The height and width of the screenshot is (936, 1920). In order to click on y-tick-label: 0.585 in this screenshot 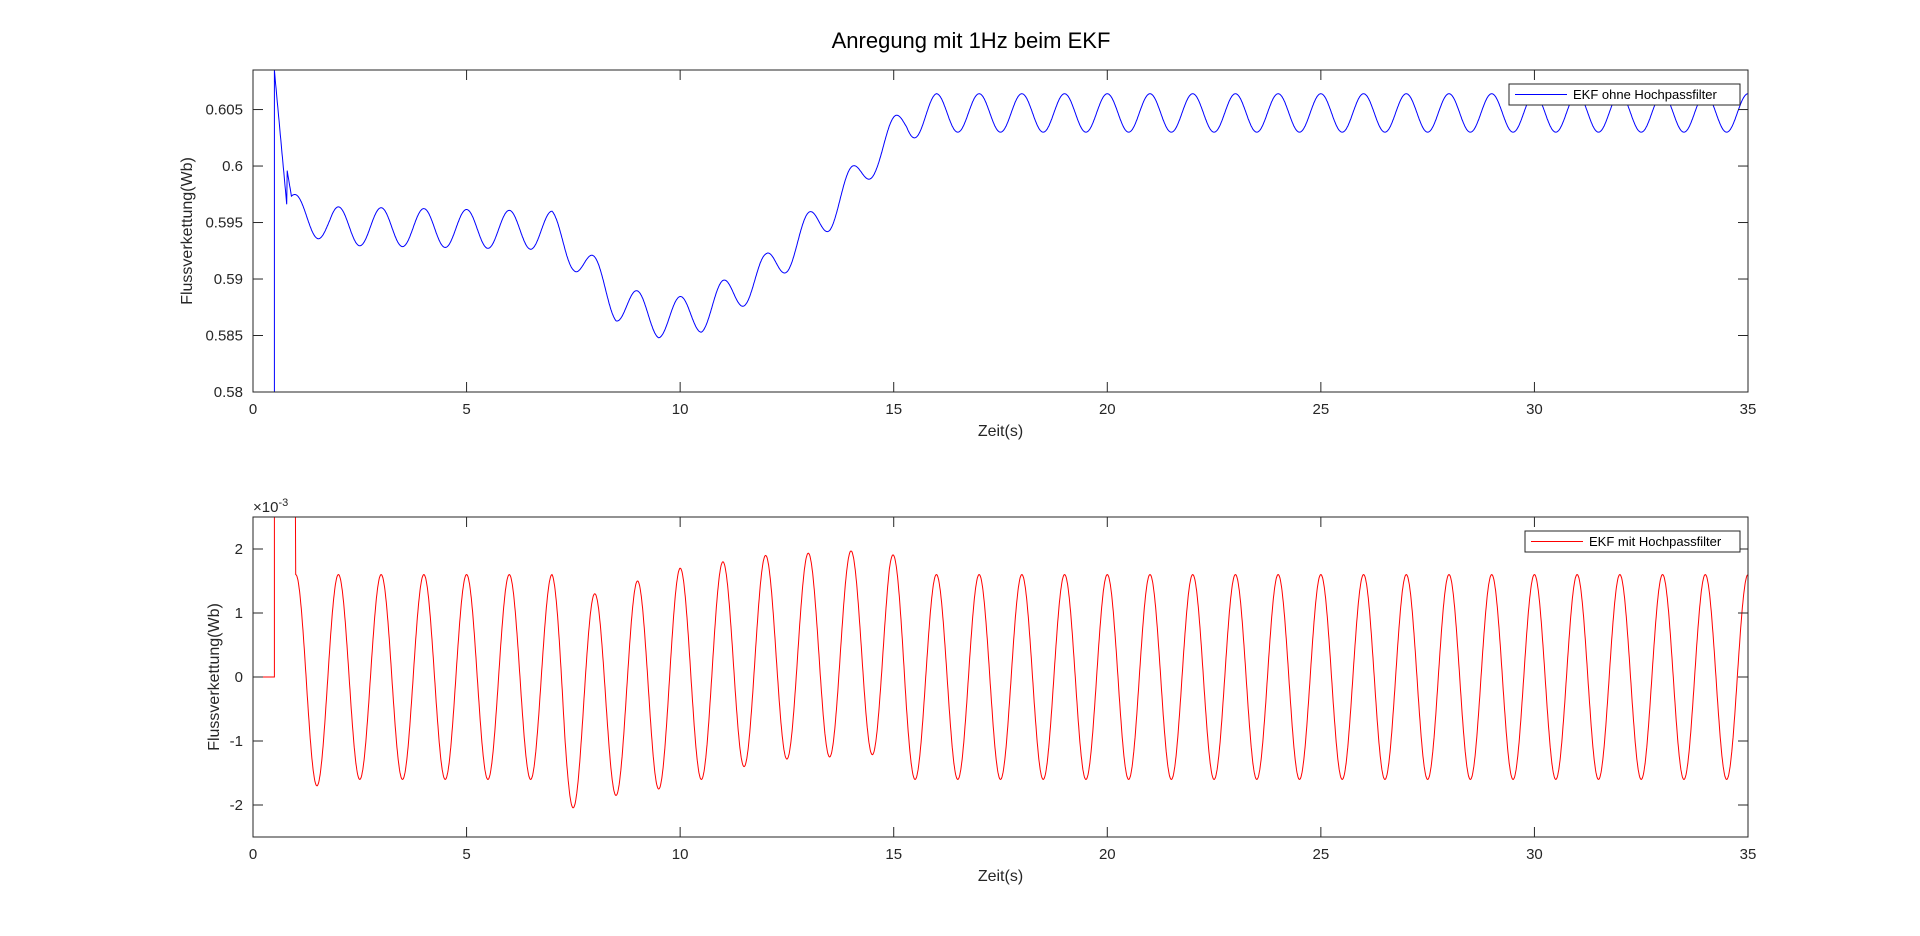, I will do `click(224, 336)`.